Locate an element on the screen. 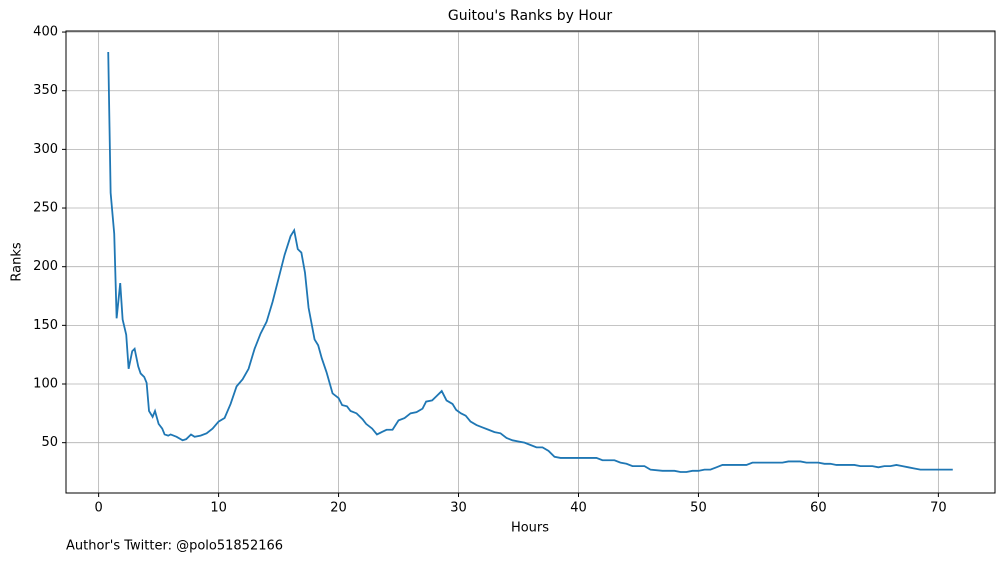  y-axis-label: Ranks is located at coordinates (17, 261).